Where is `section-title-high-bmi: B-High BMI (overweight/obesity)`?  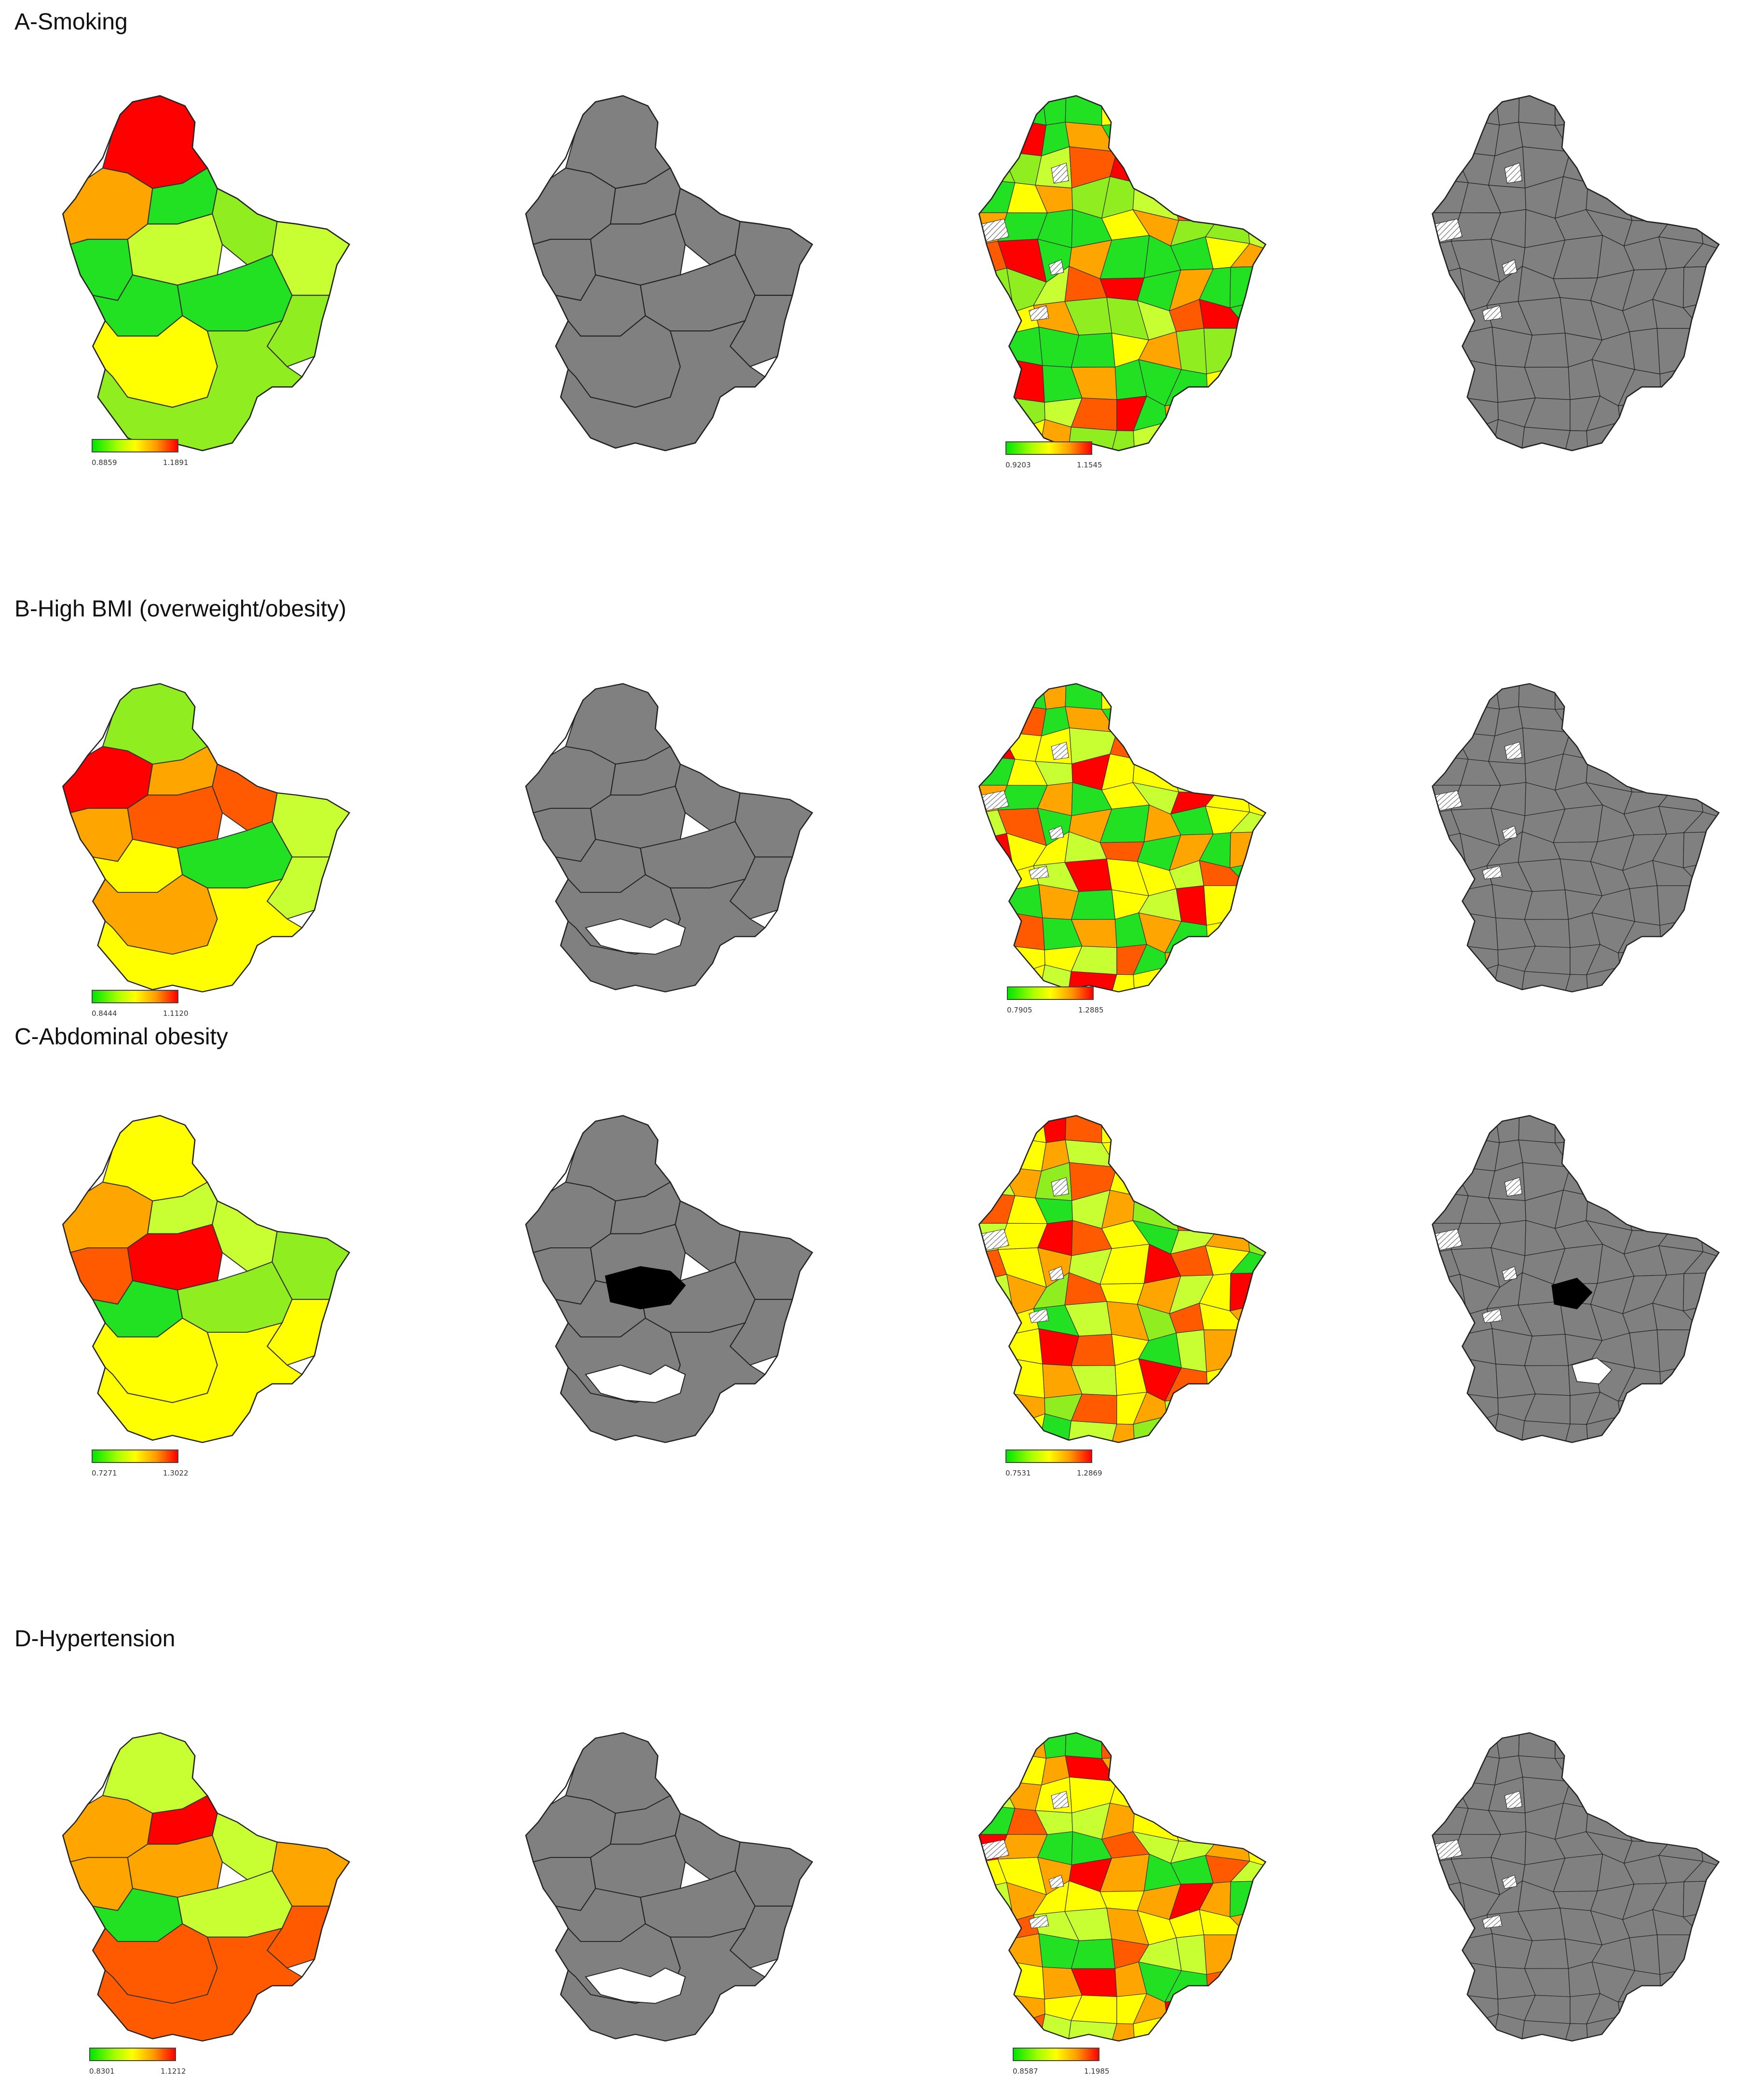
section-title-high-bmi: B-High BMI (overweight/obesity) is located at coordinates (181, 609).